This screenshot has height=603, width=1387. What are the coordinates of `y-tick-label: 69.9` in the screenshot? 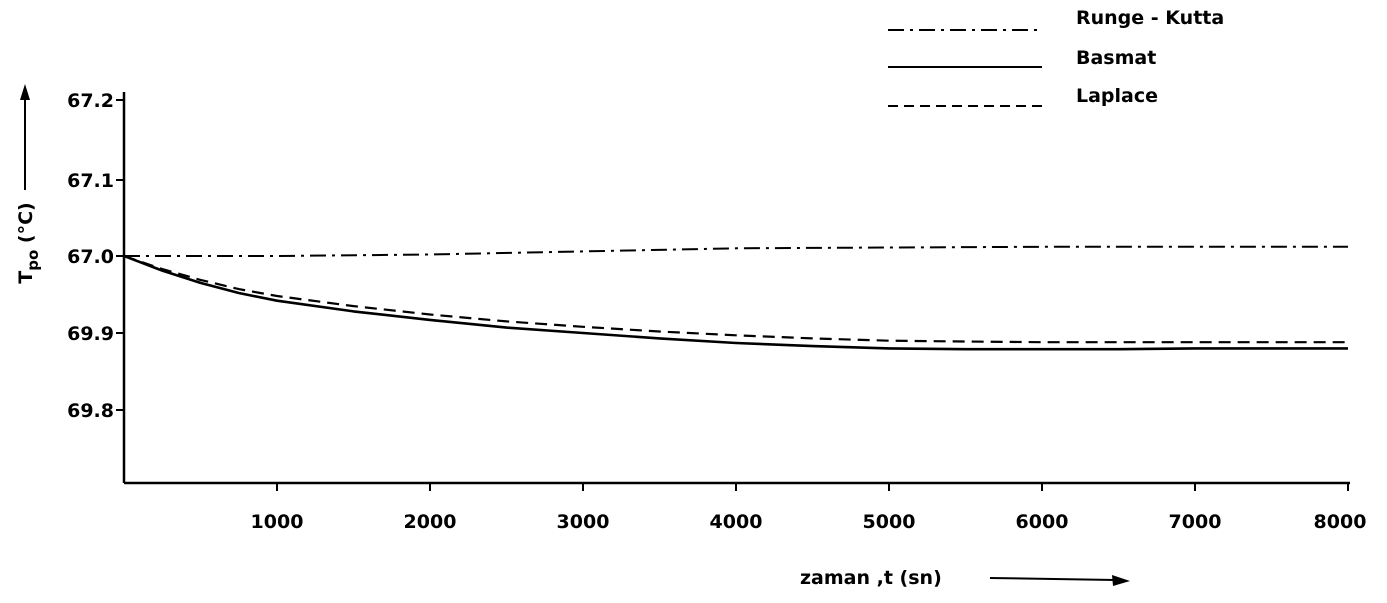 It's located at (90, 334).